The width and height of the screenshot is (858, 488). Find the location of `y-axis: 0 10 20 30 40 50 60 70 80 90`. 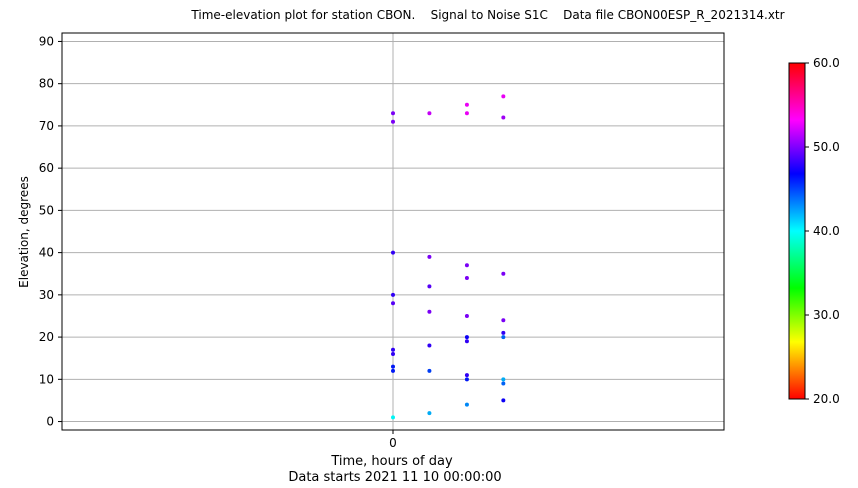

y-axis: 0 10 20 30 40 50 60 70 80 90 is located at coordinates (50, 231).